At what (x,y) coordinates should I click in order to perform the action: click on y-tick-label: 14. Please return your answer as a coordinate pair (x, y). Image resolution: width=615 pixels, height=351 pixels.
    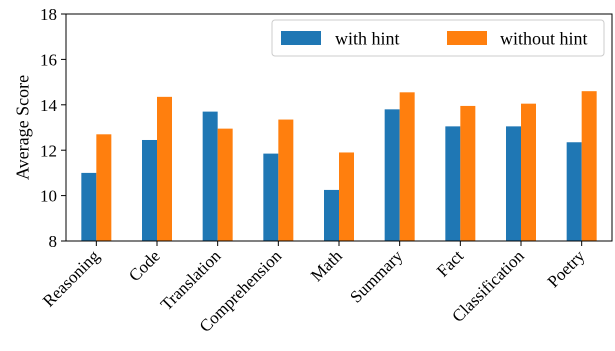
    Looking at the image, I should click on (49, 105).